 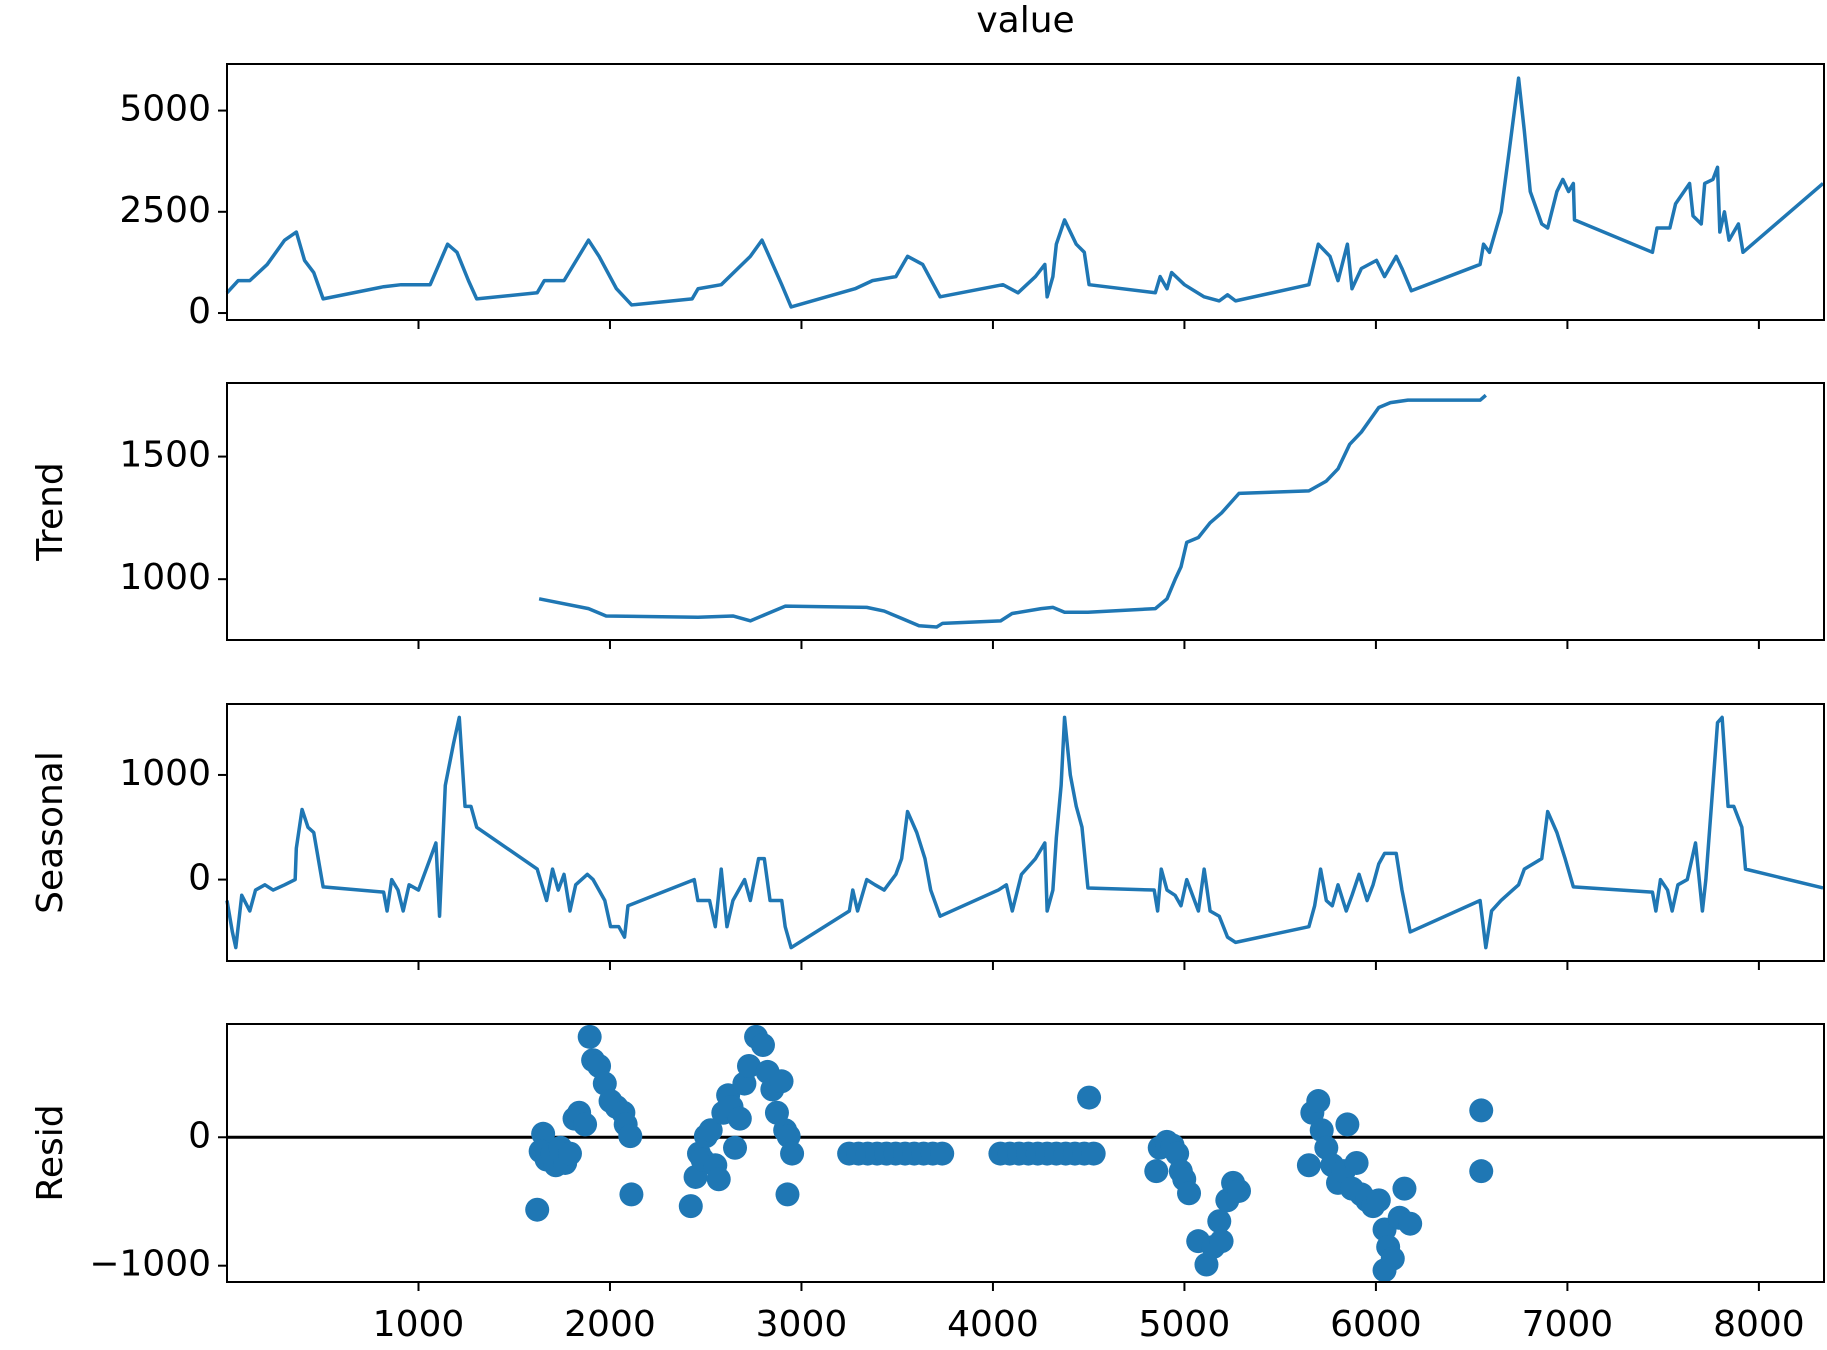 I want to click on y-axis-label: Trend, so click(x=50, y=512).